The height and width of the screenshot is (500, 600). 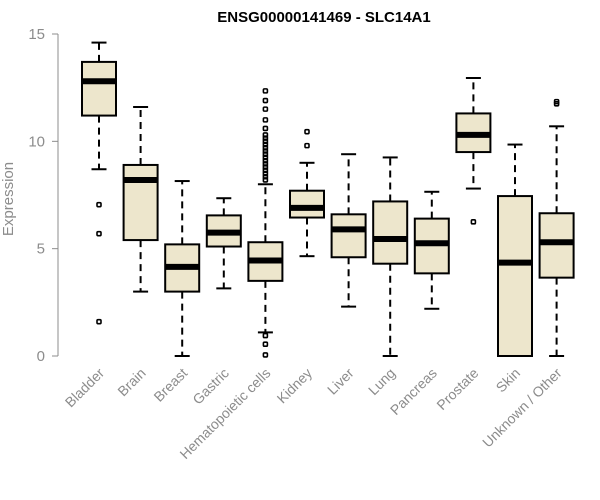 What do you see at coordinates (41, 249) in the screenshot?
I see `y-tick-label: 5` at bounding box center [41, 249].